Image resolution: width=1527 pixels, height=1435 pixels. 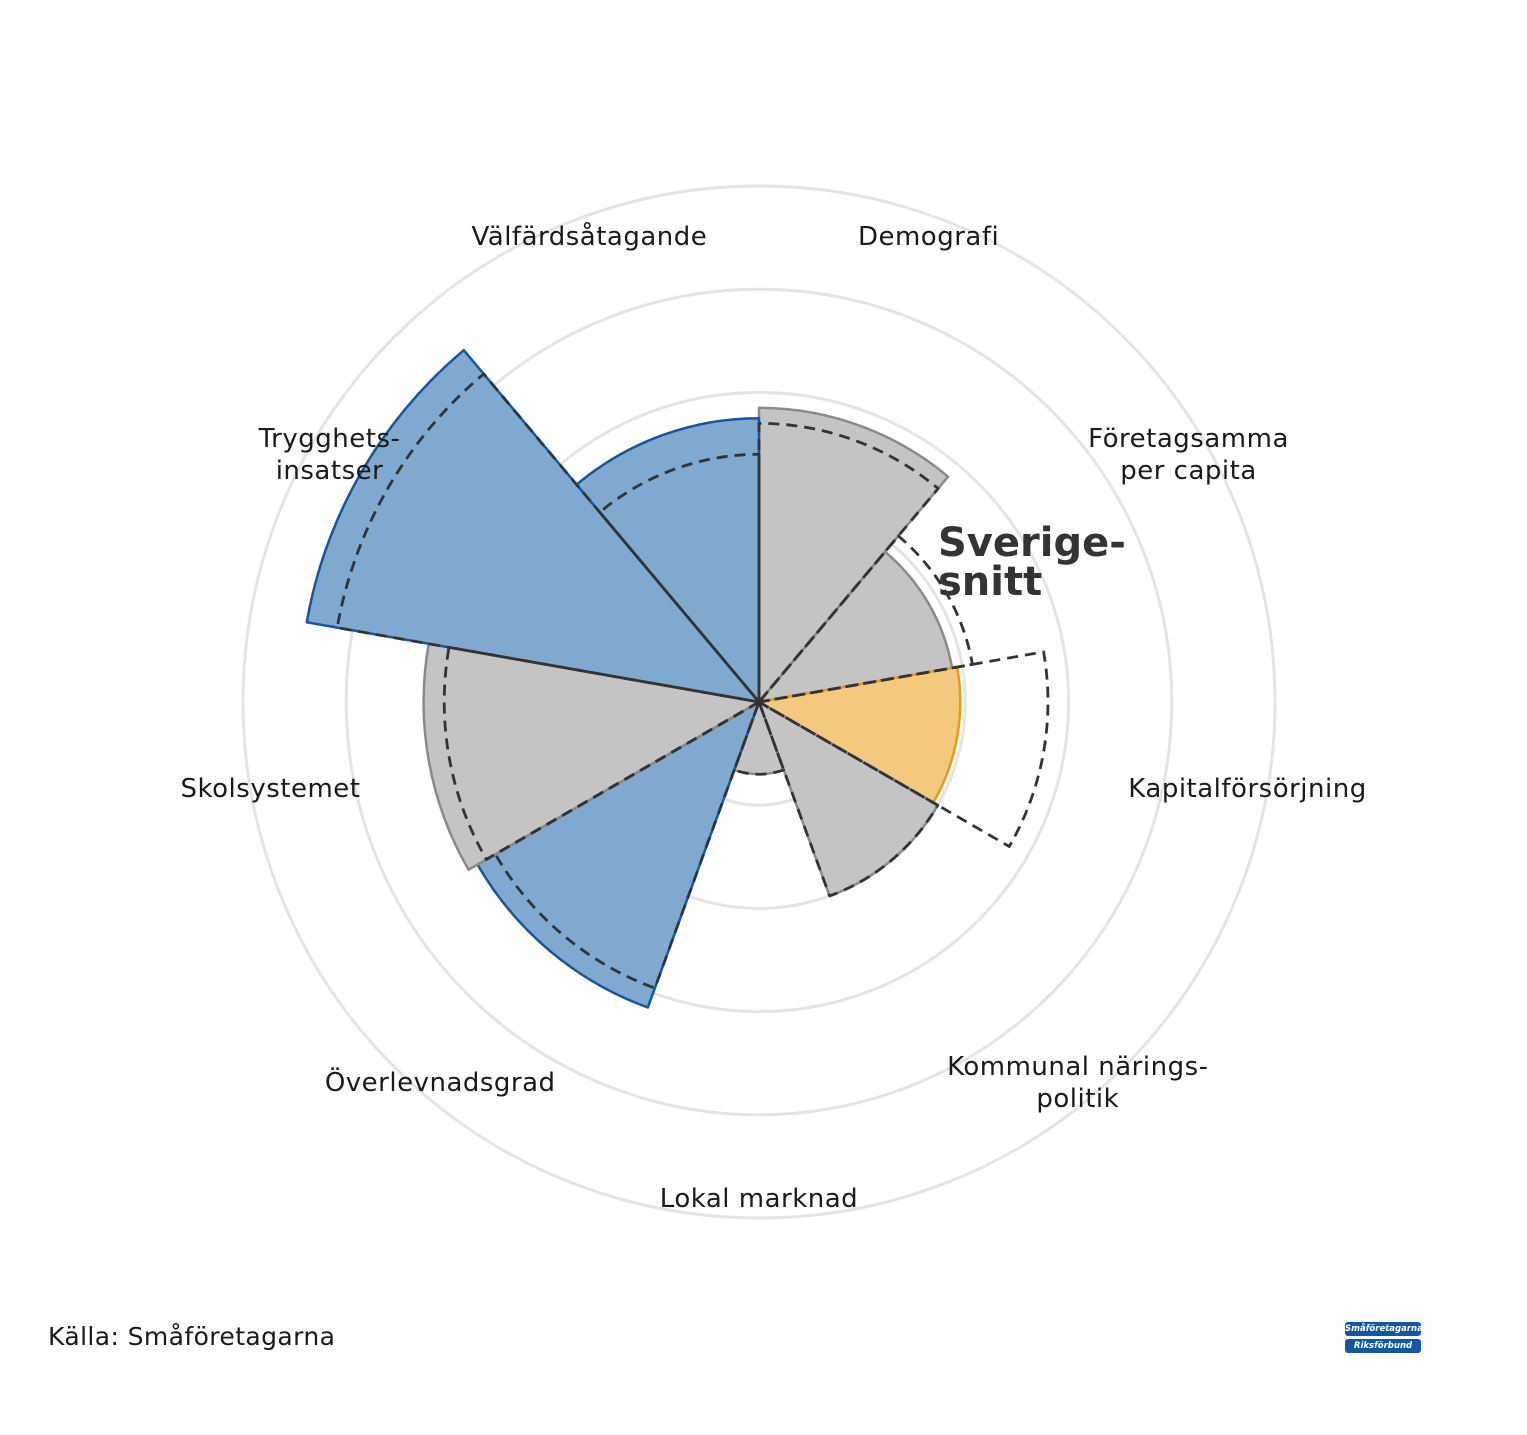 I want to click on average-label: Sverige- snitt, so click(x=1039, y=562).